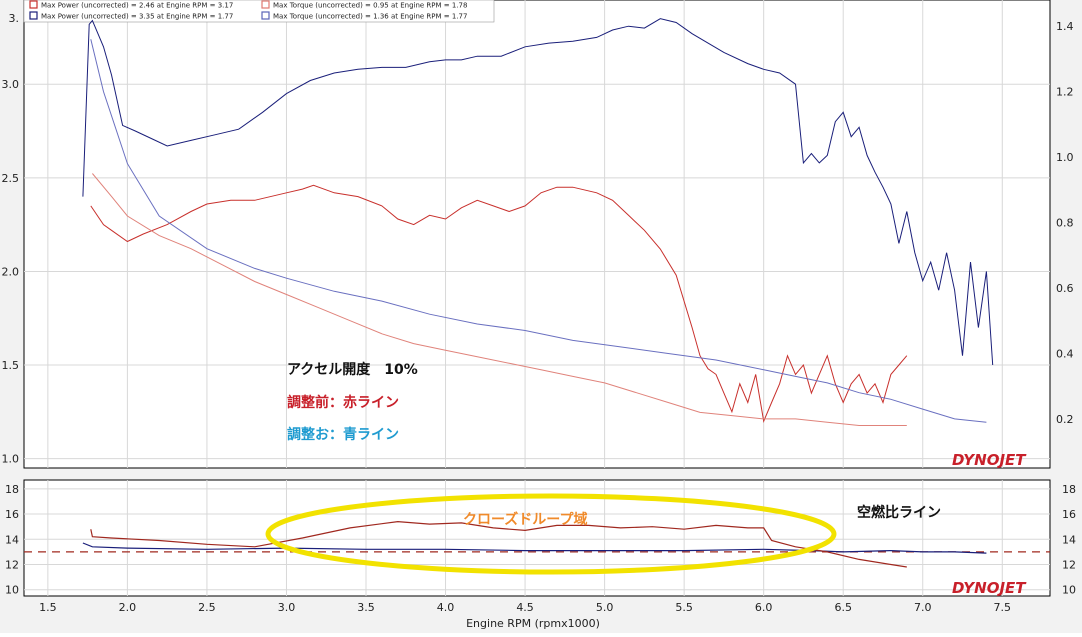 The width and height of the screenshot is (1082, 637). What do you see at coordinates (989, 460) in the screenshot?
I see `dynojet-logo-top: DYNOJET` at bounding box center [989, 460].